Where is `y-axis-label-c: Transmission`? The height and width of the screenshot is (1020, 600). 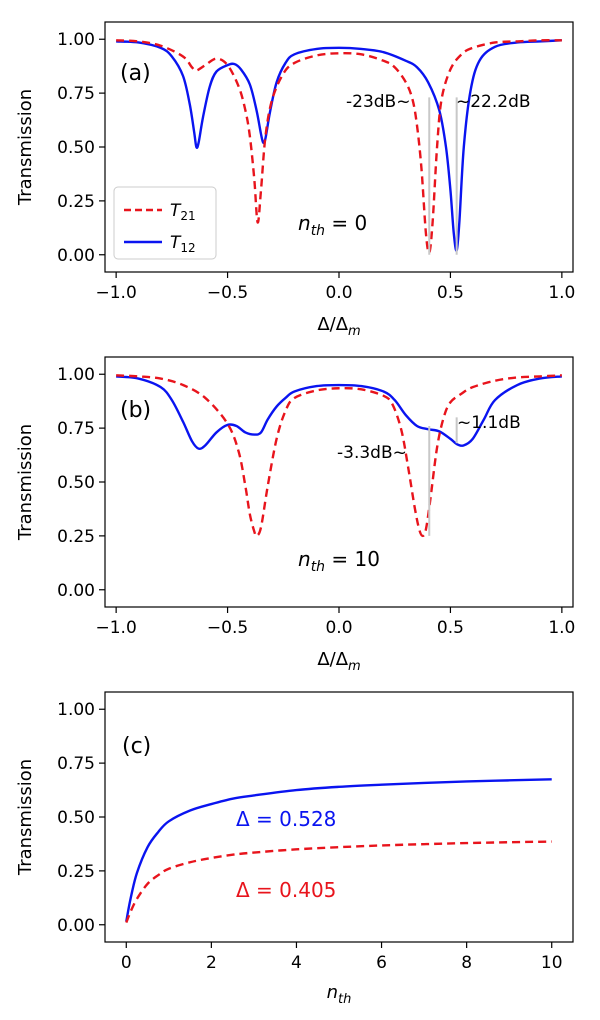
y-axis-label-c: Transmission is located at coordinates (25, 817).